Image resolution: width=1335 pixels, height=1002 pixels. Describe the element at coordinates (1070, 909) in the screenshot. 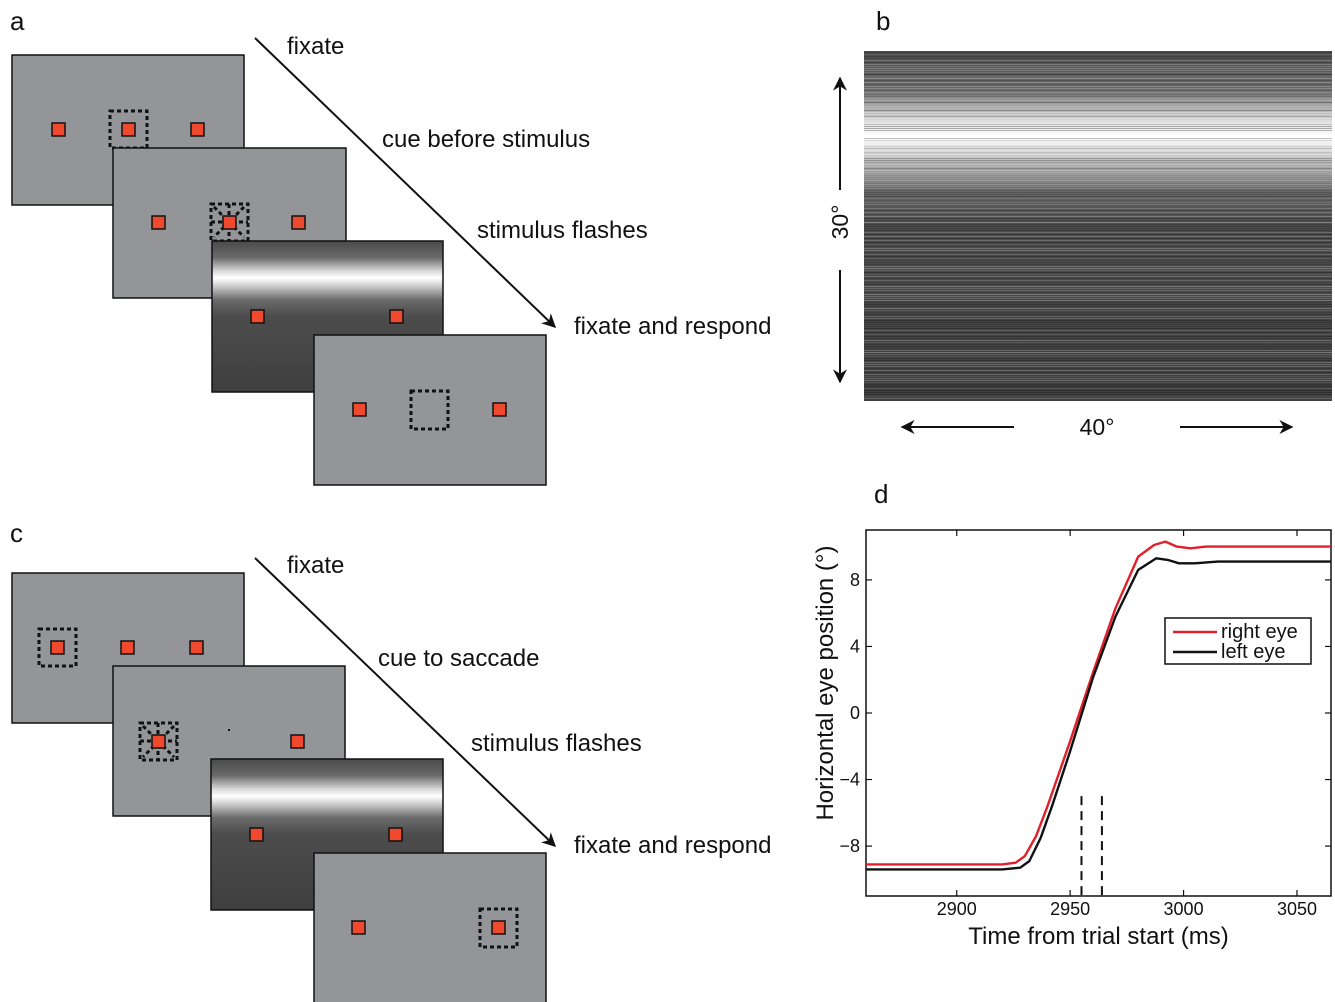

I see `x-tick-label: 2950` at that location.